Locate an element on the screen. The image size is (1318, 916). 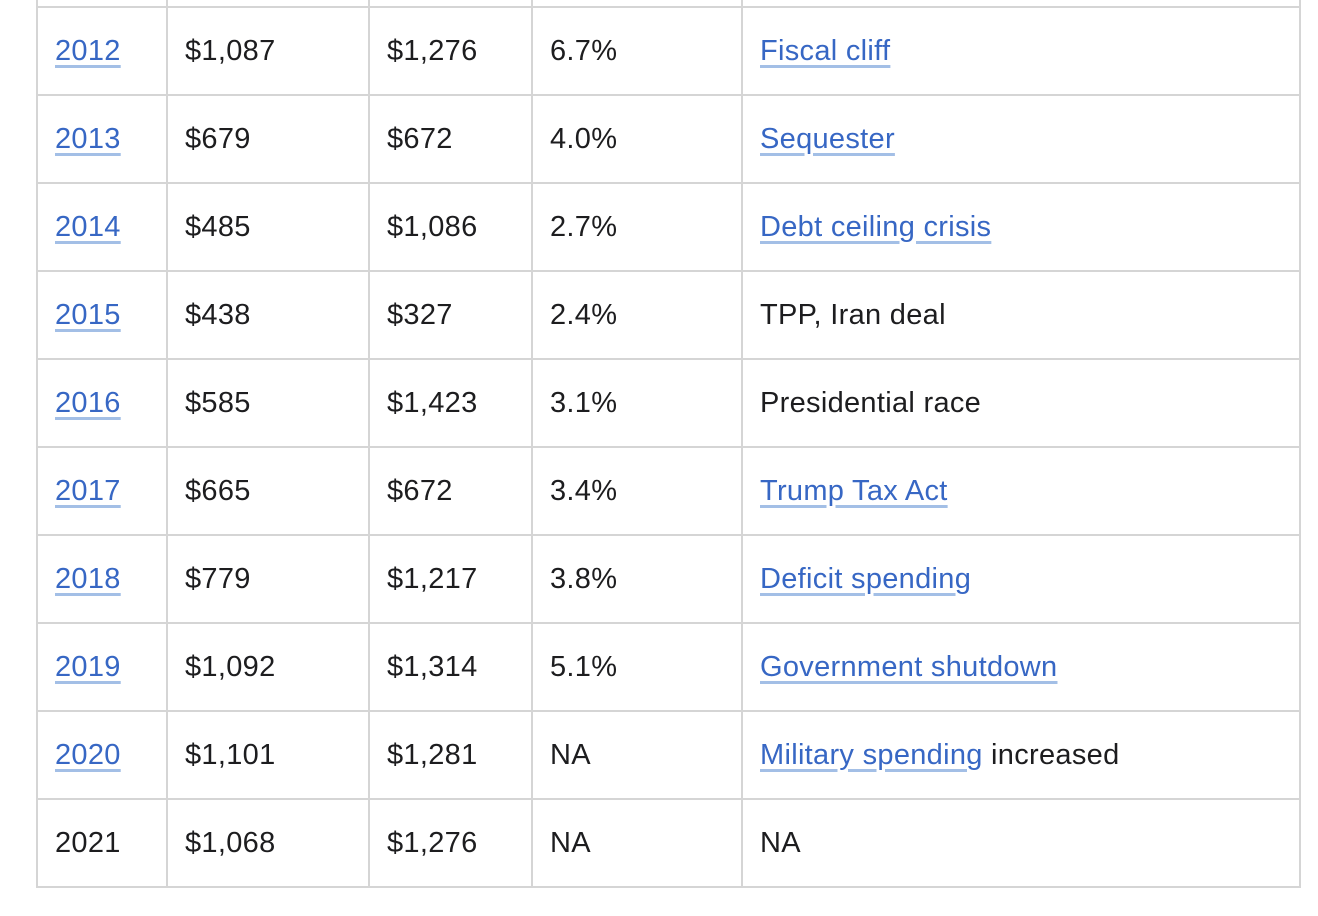
year-cell is located at coordinates (102, 4).